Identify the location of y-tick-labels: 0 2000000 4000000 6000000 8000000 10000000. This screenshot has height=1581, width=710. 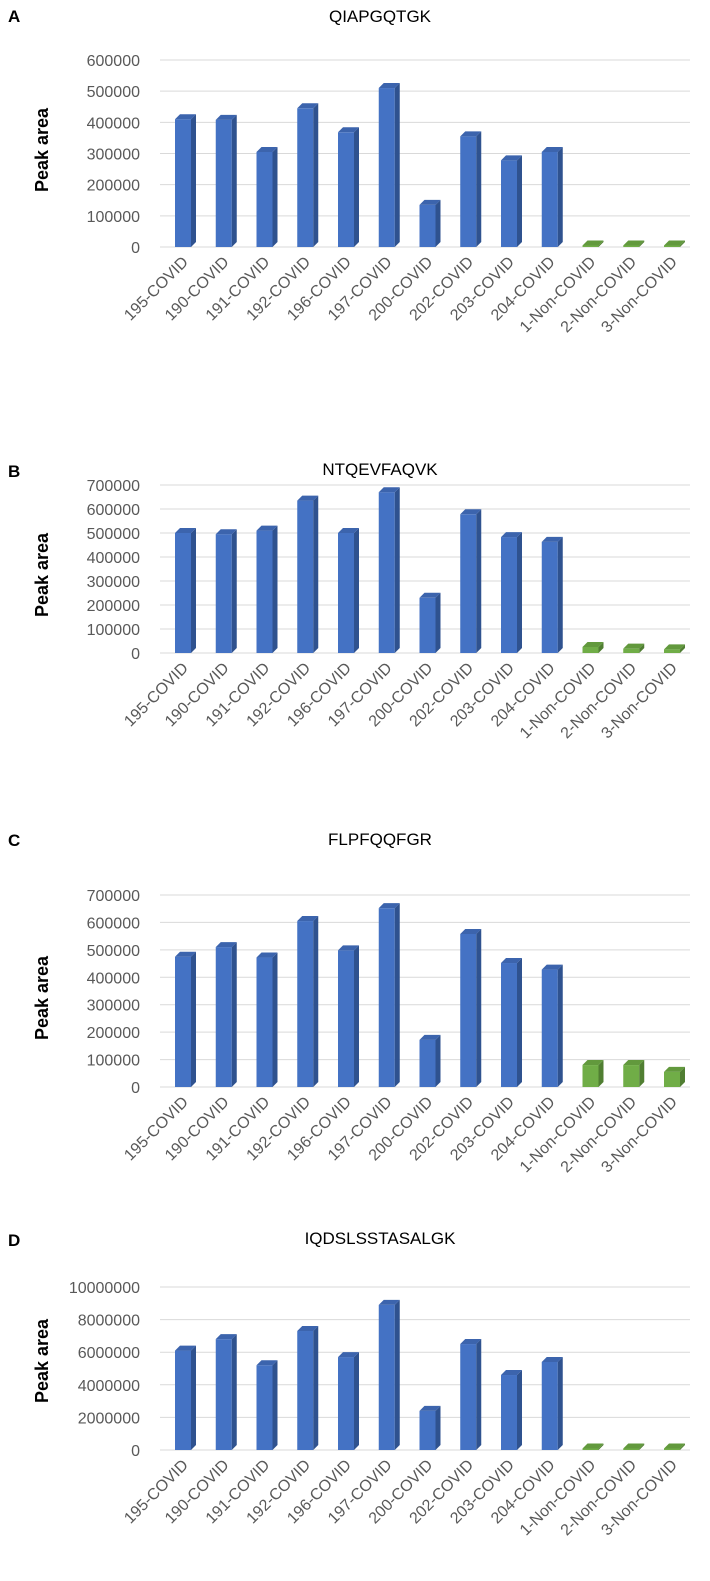
(104, 1370).